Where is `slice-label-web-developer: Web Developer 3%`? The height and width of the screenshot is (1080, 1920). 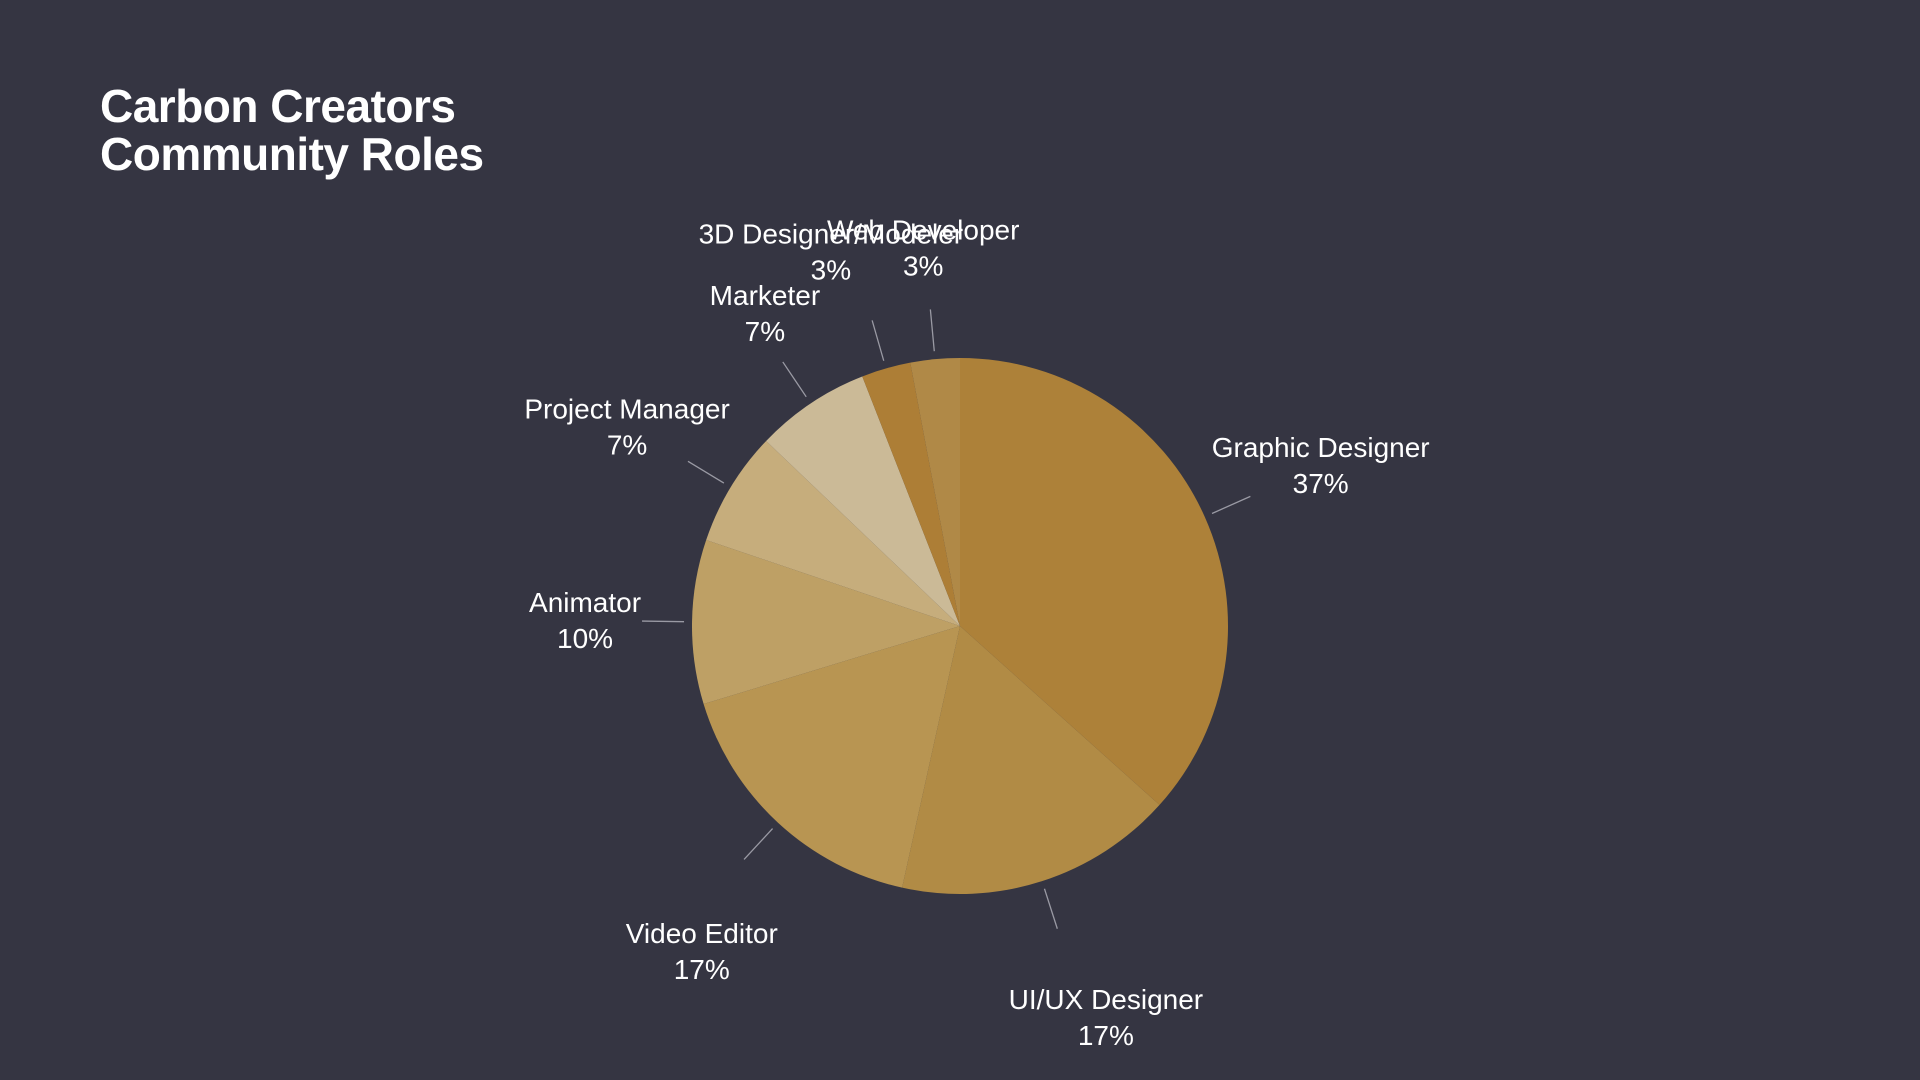 slice-label-web-developer: Web Developer 3% is located at coordinates (923, 248).